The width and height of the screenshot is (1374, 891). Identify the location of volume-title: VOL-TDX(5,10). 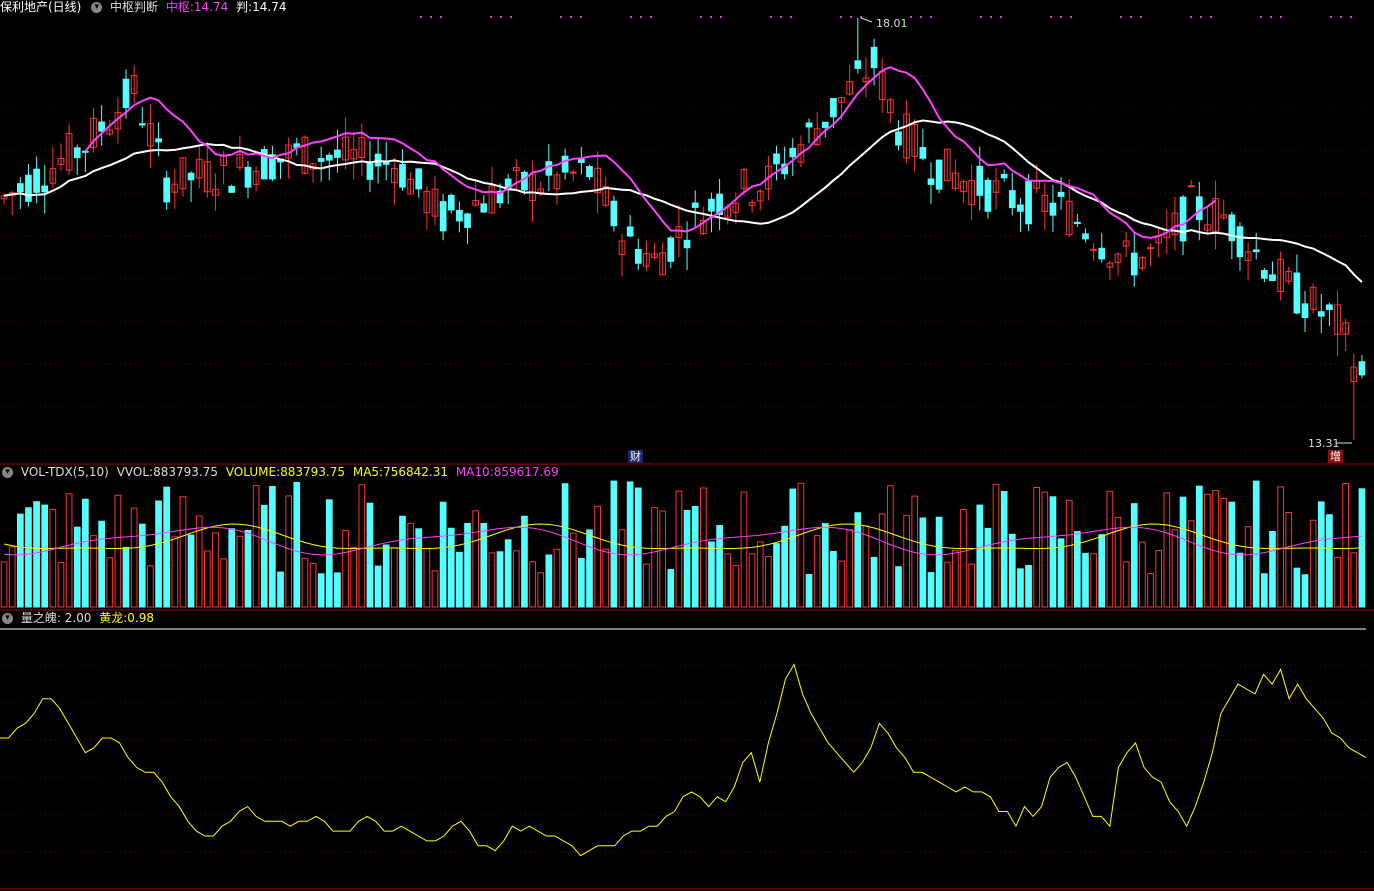
(64, 472).